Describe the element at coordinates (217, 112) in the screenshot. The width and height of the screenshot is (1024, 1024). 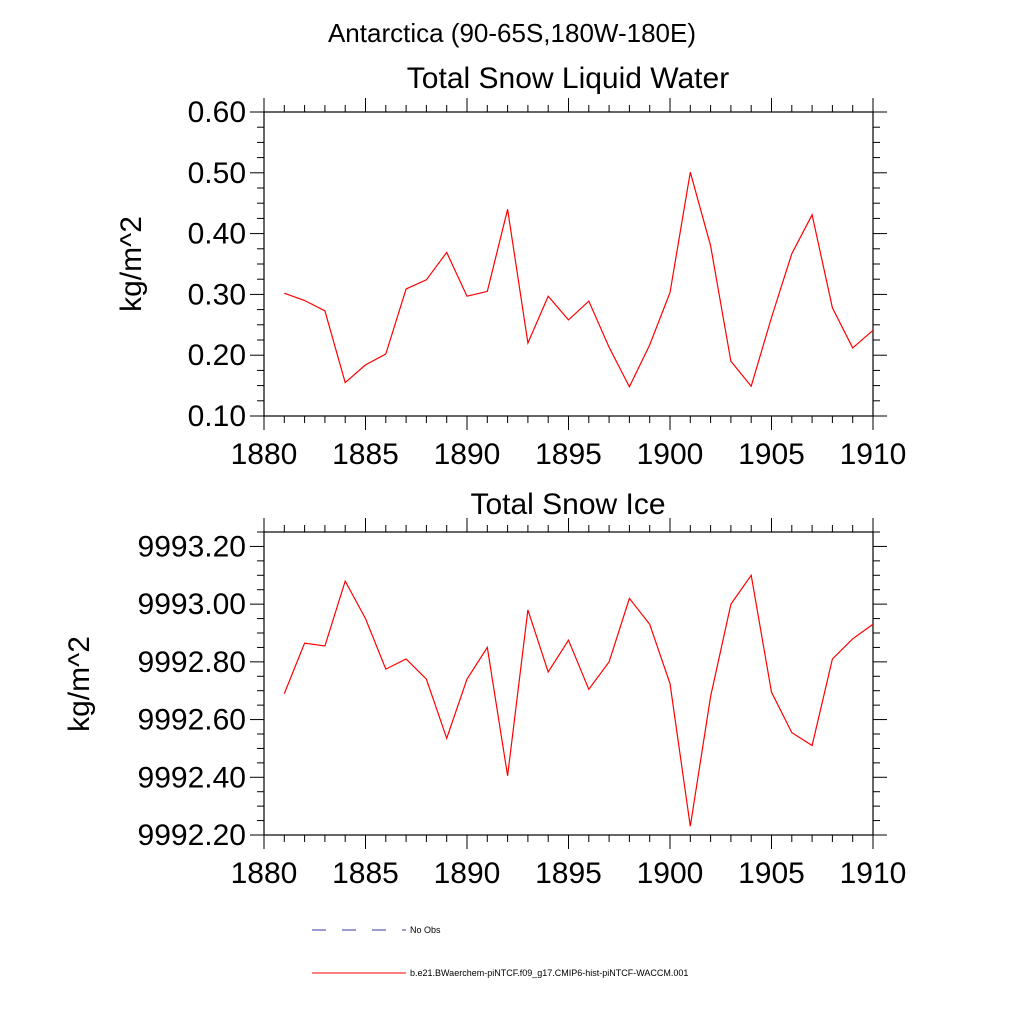
I see `y-tick-label: 0.60` at that location.